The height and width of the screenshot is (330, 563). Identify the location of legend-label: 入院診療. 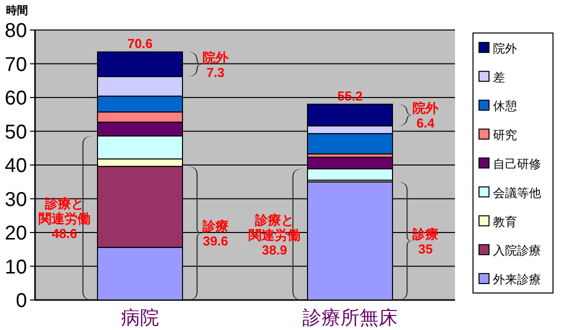
(517, 251).